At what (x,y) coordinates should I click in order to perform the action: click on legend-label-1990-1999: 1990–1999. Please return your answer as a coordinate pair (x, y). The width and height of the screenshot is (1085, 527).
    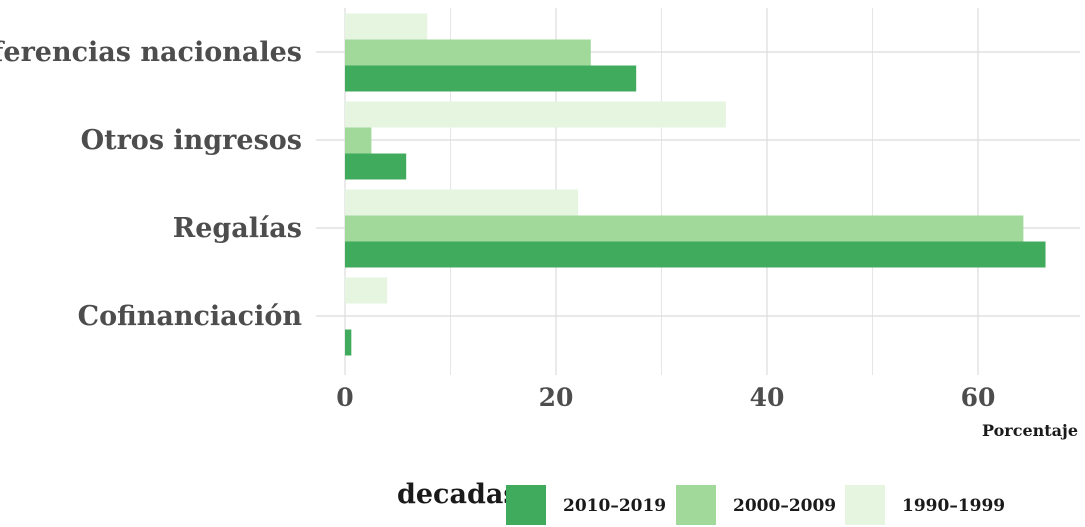
    Looking at the image, I should click on (953, 506).